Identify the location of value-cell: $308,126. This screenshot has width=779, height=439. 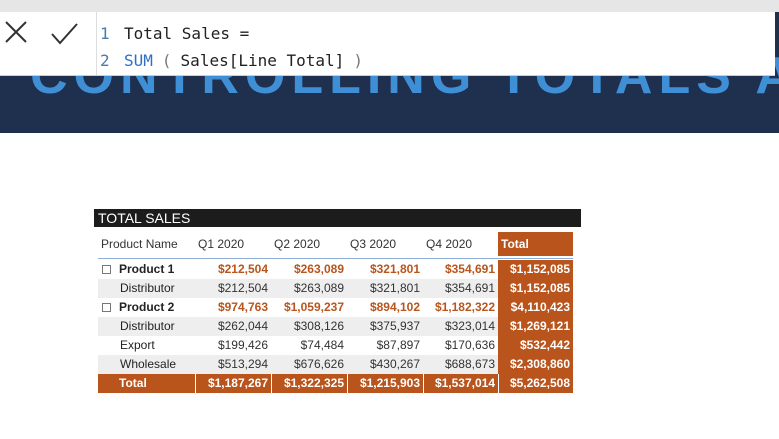
(318, 326).